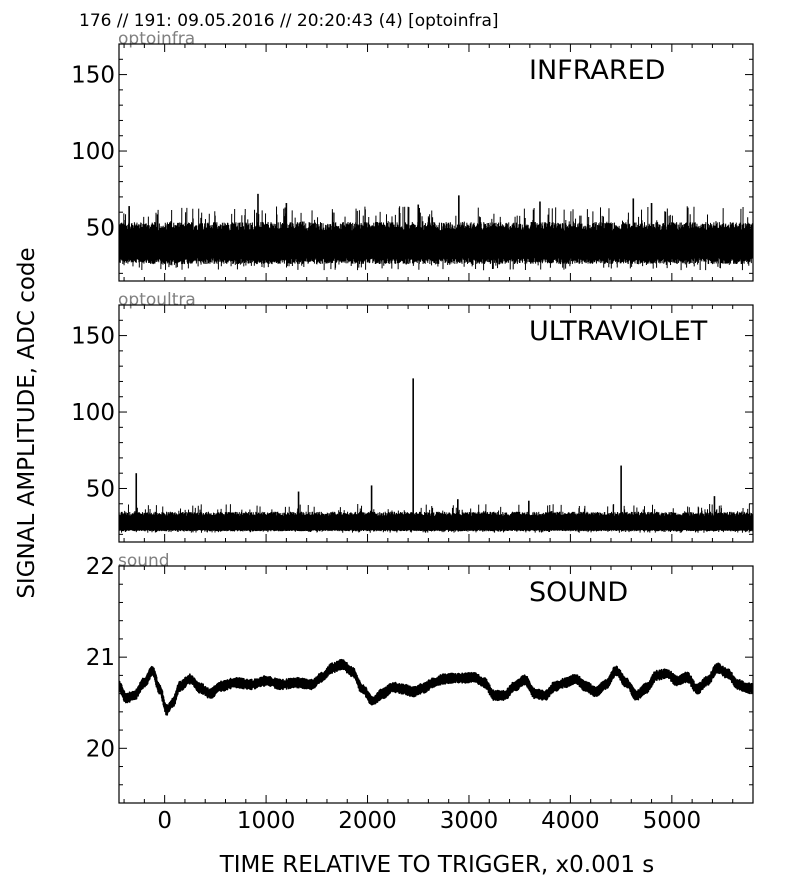 The width and height of the screenshot is (792, 882). I want to click on y-tick-label: 20, so click(100, 749).